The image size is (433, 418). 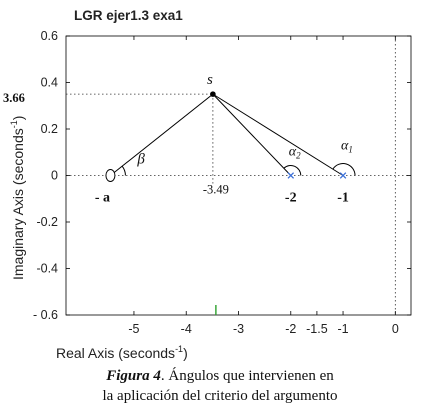 What do you see at coordinates (291, 198) in the screenshot?
I see `pole-label: -2` at bounding box center [291, 198].